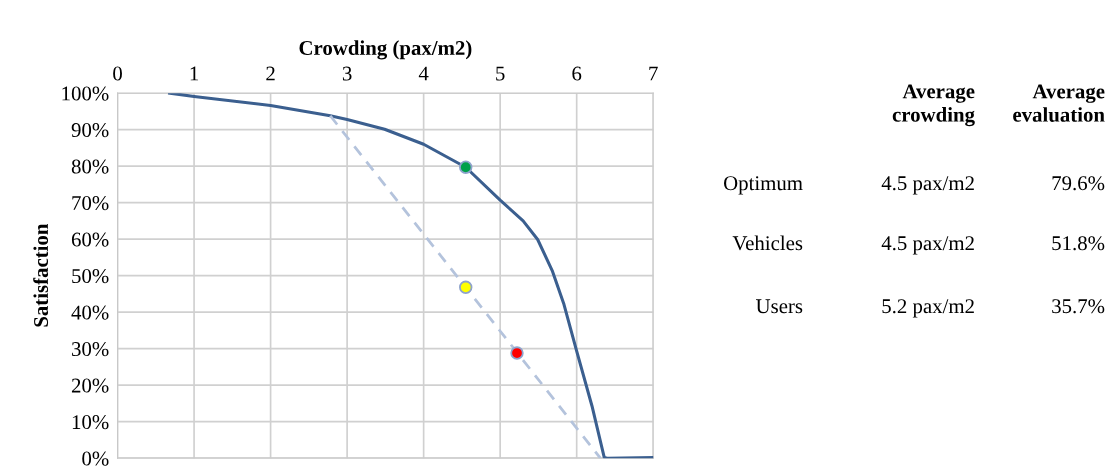 The image size is (1109, 468). I want to click on x-tick-label: 7, so click(653, 73).